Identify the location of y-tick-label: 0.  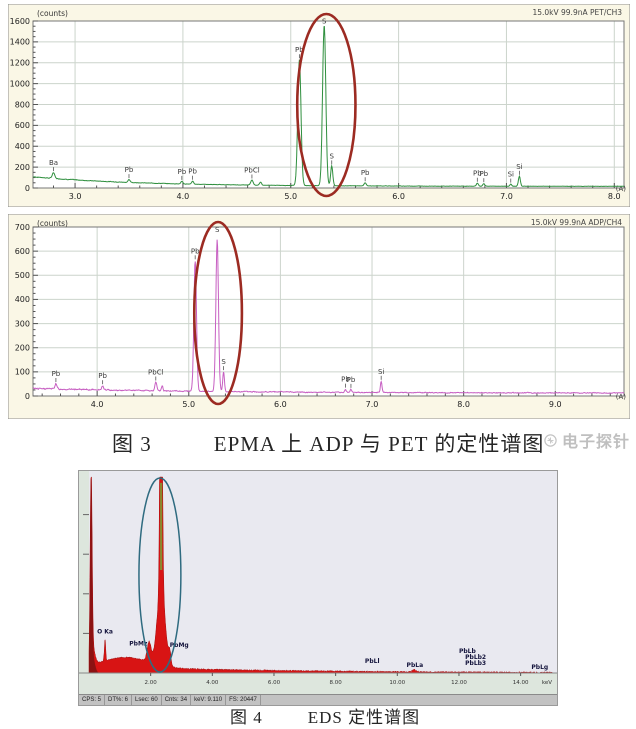
(27, 396).